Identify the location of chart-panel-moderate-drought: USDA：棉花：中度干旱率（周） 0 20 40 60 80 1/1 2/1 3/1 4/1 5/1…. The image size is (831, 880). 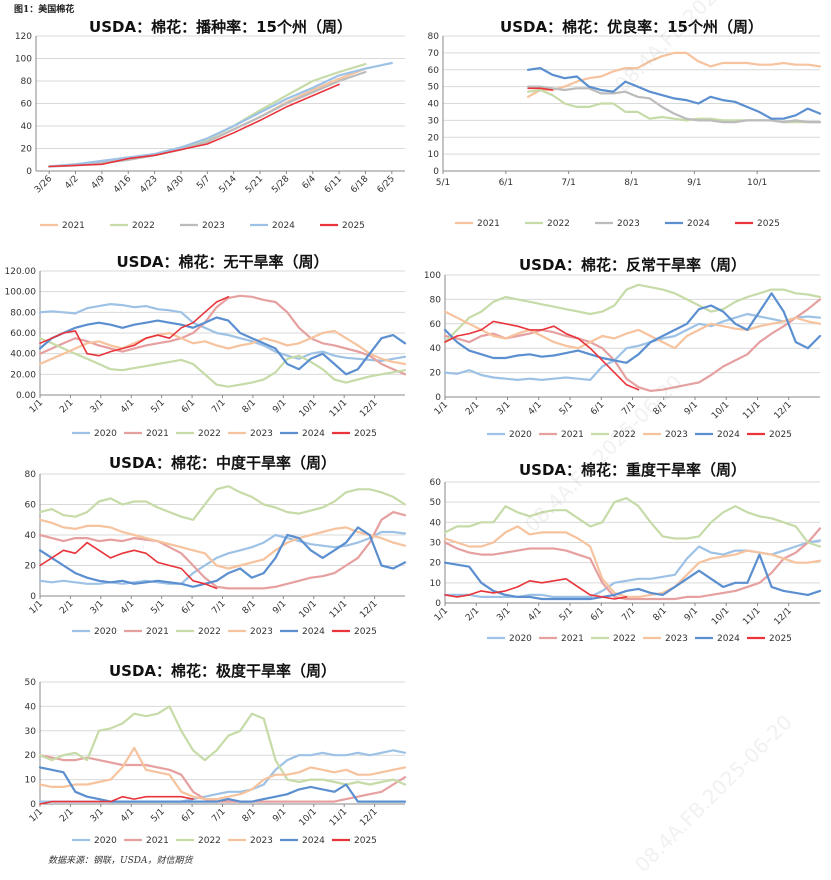
(207, 547).